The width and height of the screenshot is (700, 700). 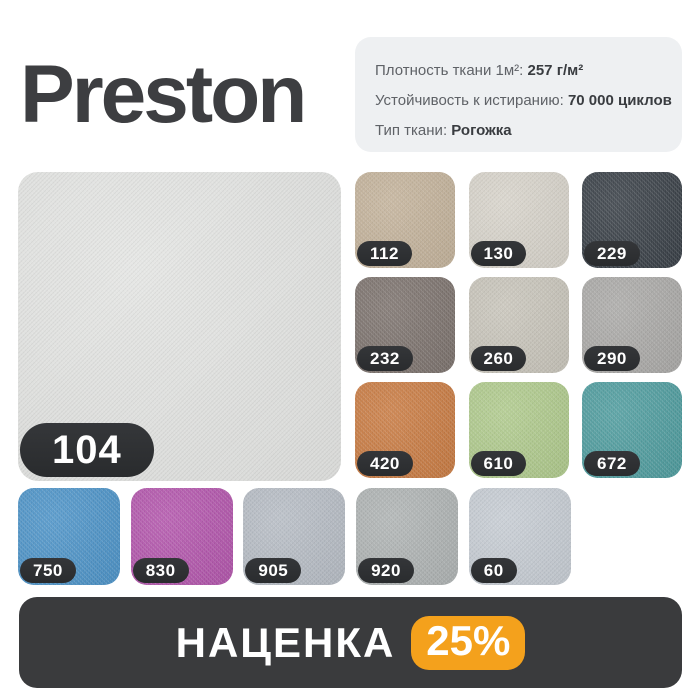 What do you see at coordinates (632, 430) in the screenshot?
I see `fabric-swatch-672: 672` at bounding box center [632, 430].